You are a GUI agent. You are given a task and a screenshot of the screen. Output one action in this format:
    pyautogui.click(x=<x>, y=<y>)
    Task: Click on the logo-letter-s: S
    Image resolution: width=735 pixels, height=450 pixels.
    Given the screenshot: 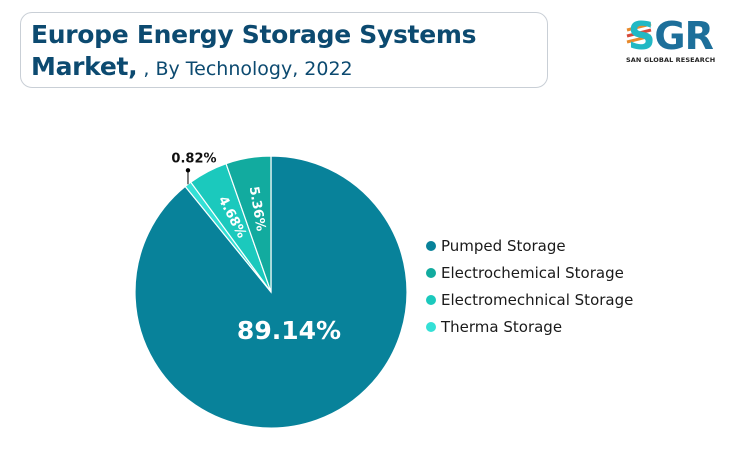 What is the action you would take?
    pyautogui.click(x=641, y=36)
    